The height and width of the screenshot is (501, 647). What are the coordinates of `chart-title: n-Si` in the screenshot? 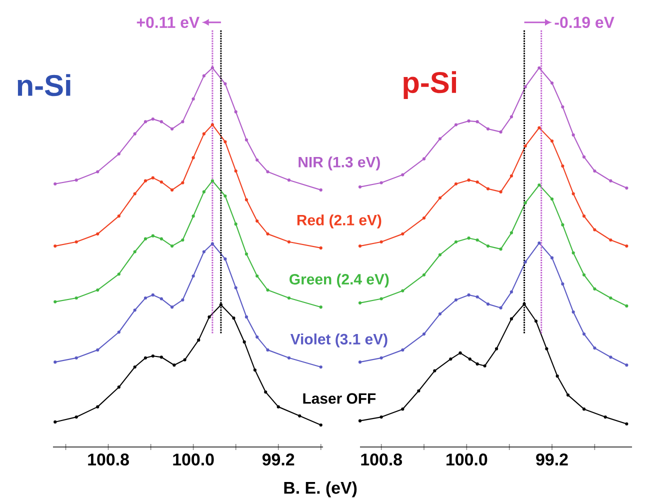 It's located at (44, 85).